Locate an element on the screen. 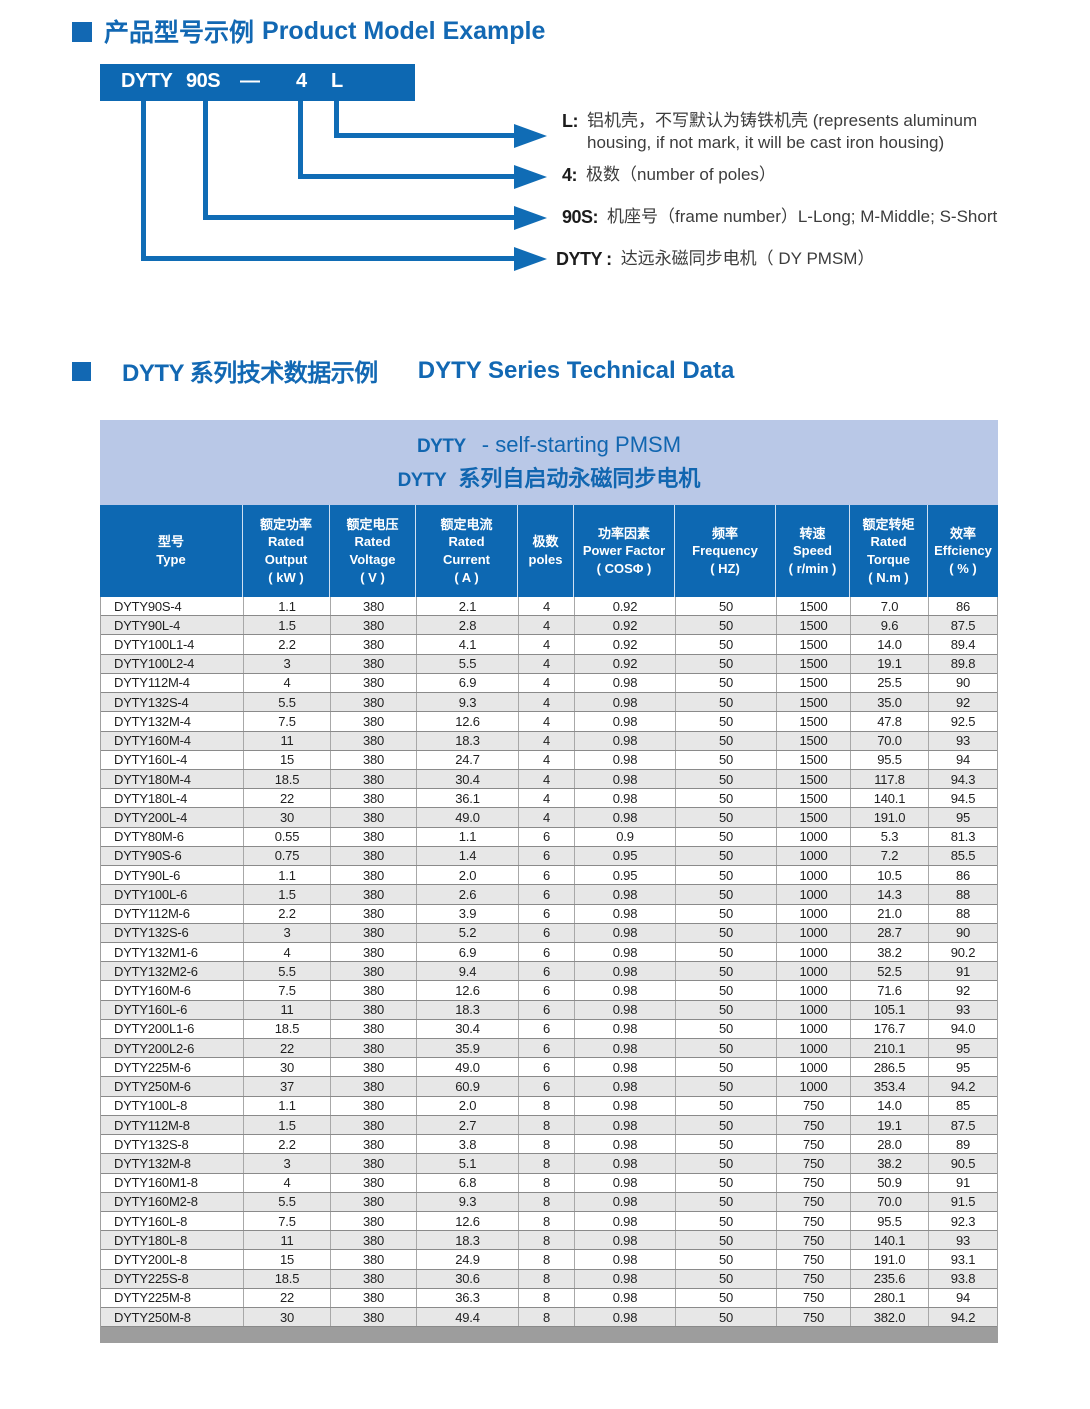 Image resolution: width=1090 pixels, height=1409 pixels. table-row: DYTY132S-4 5.5 380 9.3 4 0.98 50 1500 35.0 92 is located at coordinates (549, 703).